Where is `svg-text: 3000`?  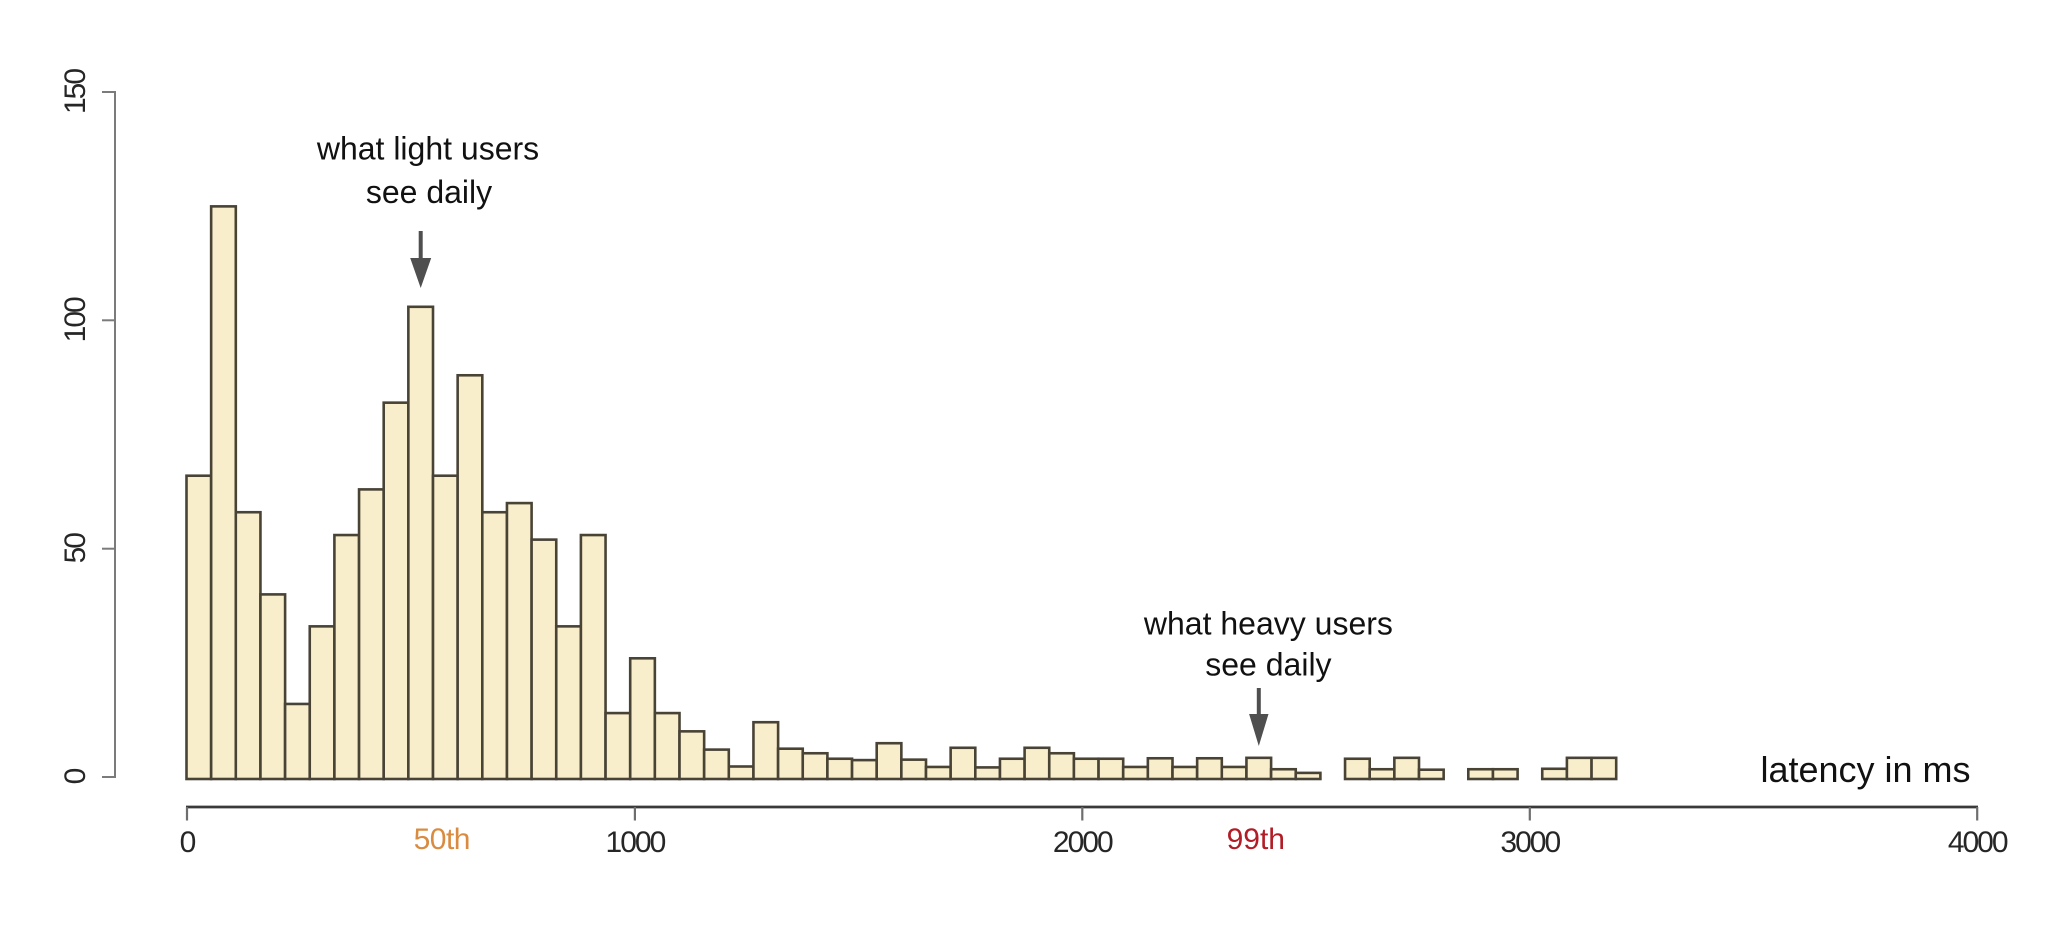
svg-text: 3000 is located at coordinates (1530, 842).